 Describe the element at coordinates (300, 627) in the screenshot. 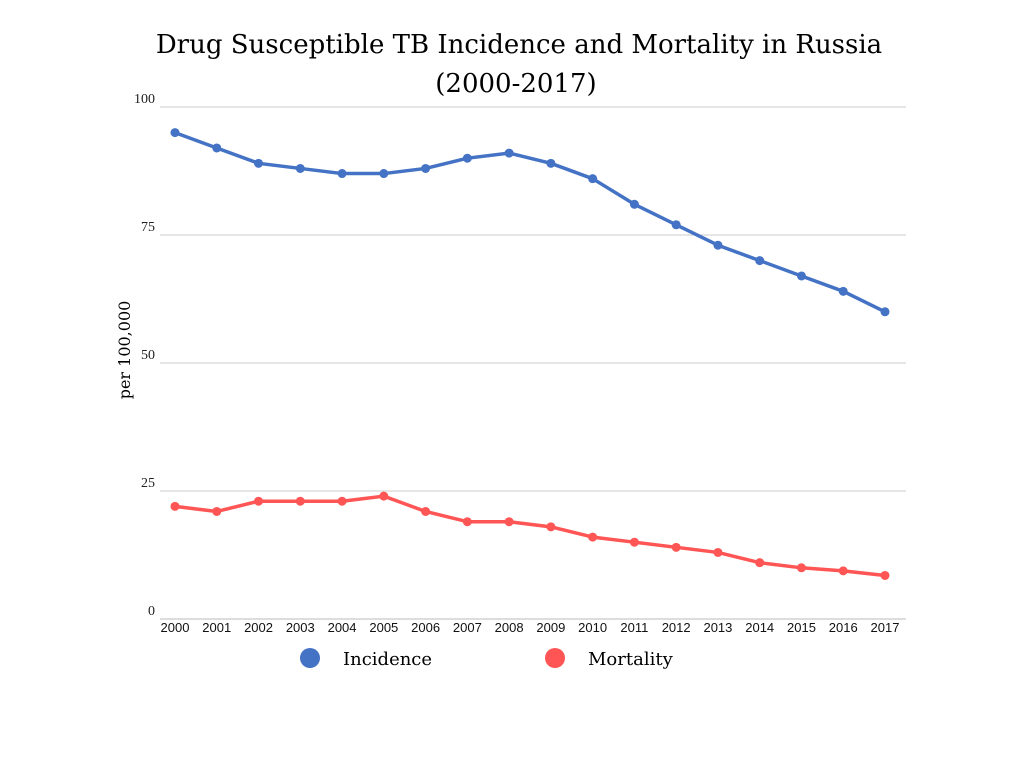

I see `x-tick-label: 2003` at that location.